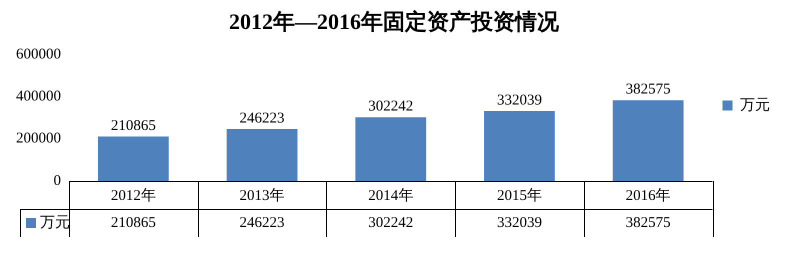 This screenshot has width=800, height=267. What do you see at coordinates (391, 106) in the screenshot?
I see `annotation: 302242` at bounding box center [391, 106].